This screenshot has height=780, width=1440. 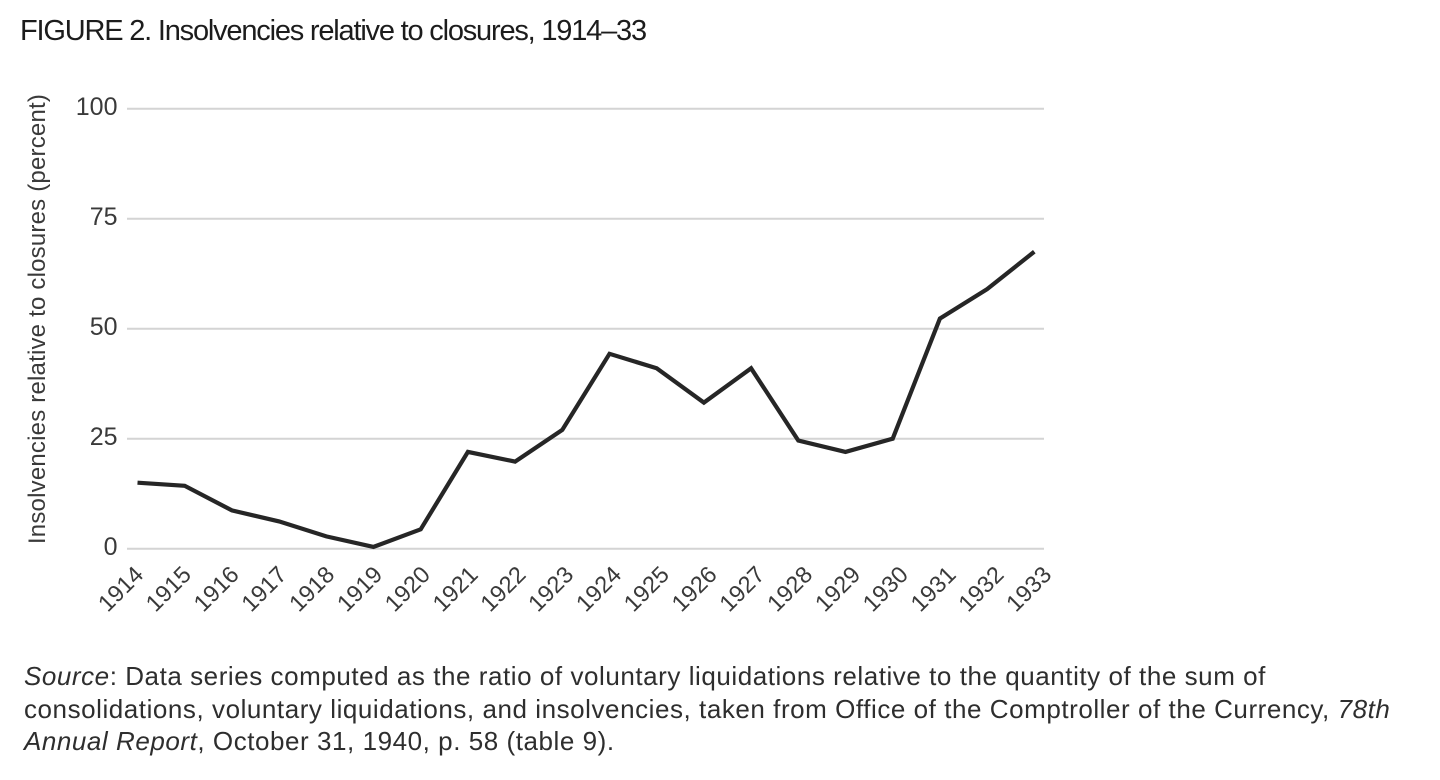 What do you see at coordinates (932, 588) in the screenshot?
I see `svg-text: 1931` at bounding box center [932, 588].